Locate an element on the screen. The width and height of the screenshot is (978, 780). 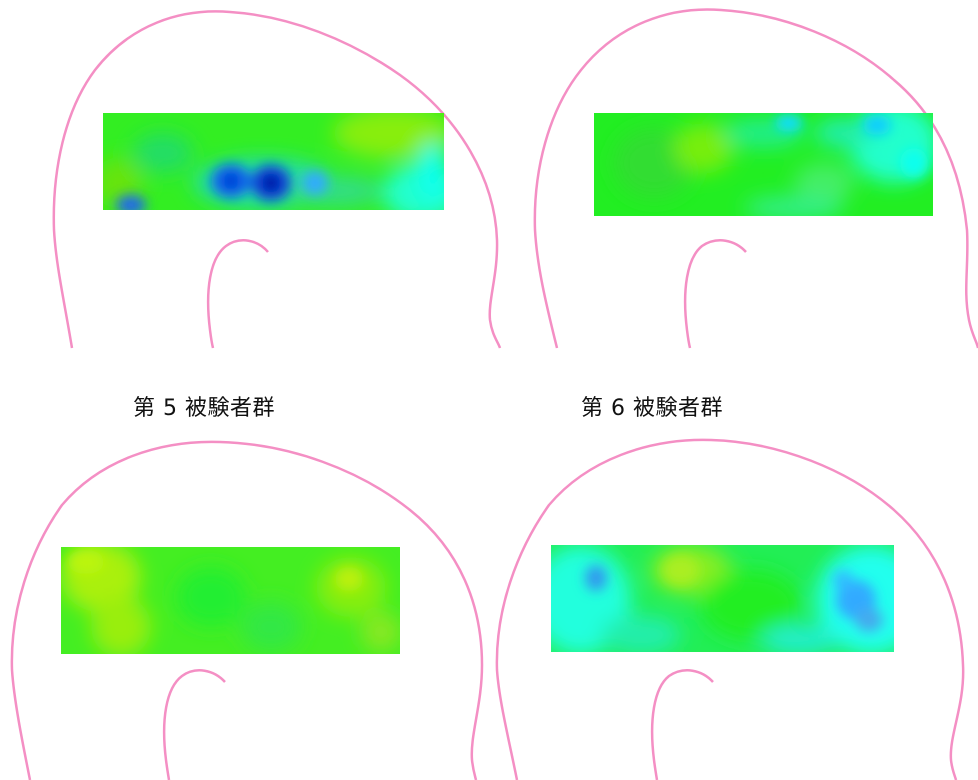
caption-bottom-right: 第 6 被験者群 is located at coordinates (652, 408).